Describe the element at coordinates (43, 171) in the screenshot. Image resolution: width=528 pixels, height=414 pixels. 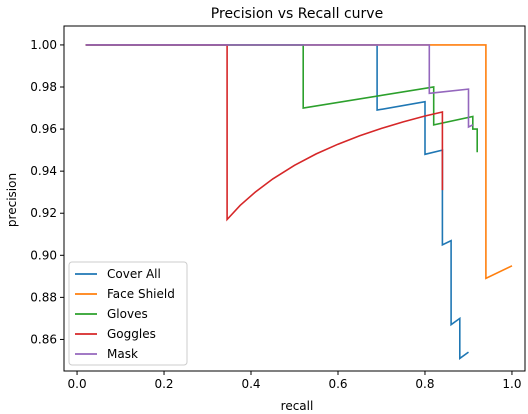
I see `y-tick-label: 0.94` at that location.